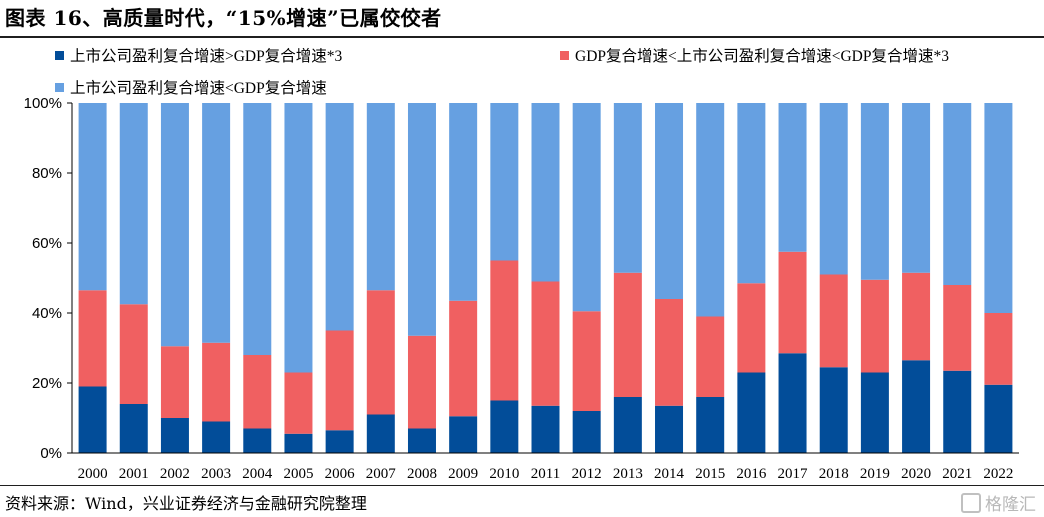 The height and width of the screenshot is (517, 1044). I want to click on x-tick-label-2018: 2018, so click(834, 474).